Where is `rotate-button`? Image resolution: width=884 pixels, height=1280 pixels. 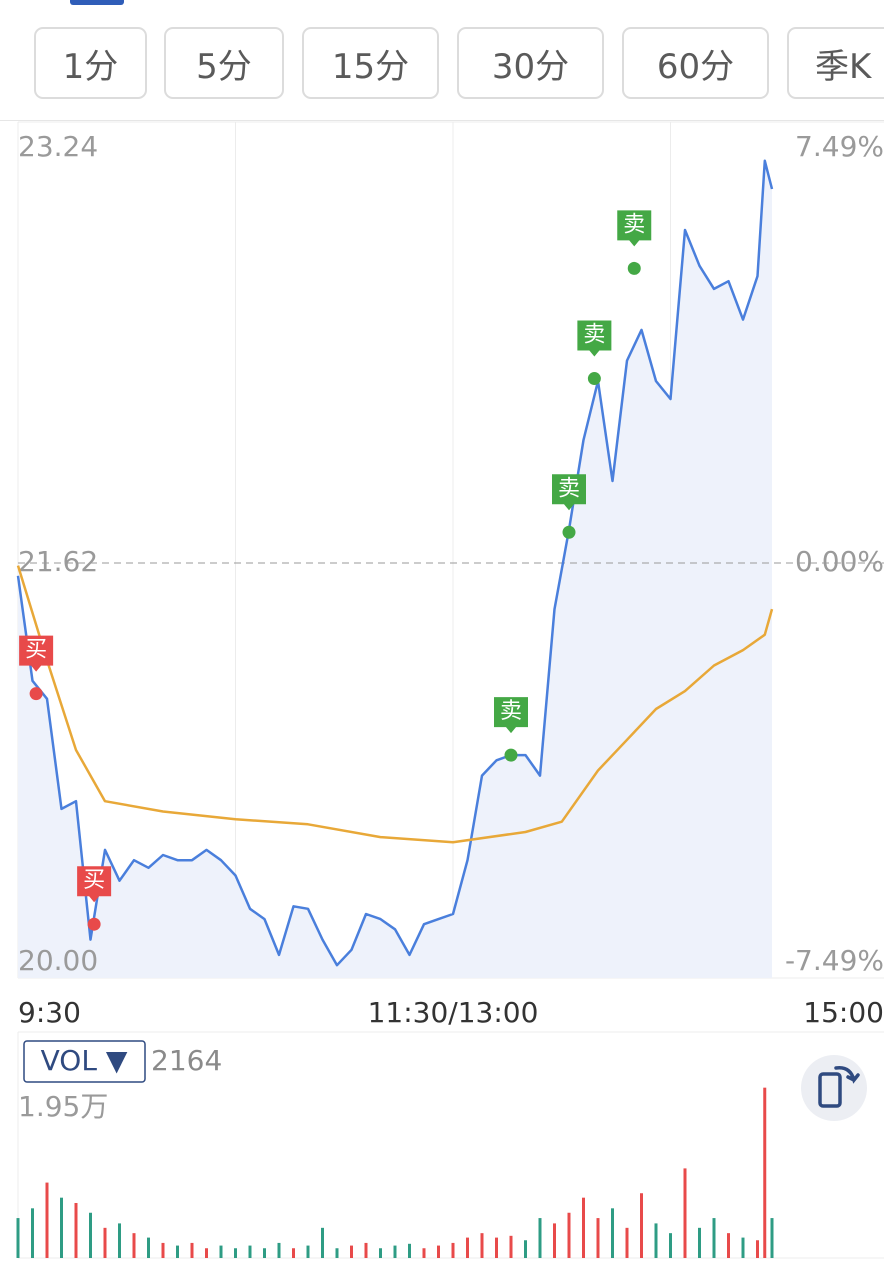
rotate-button is located at coordinates (834, 1088).